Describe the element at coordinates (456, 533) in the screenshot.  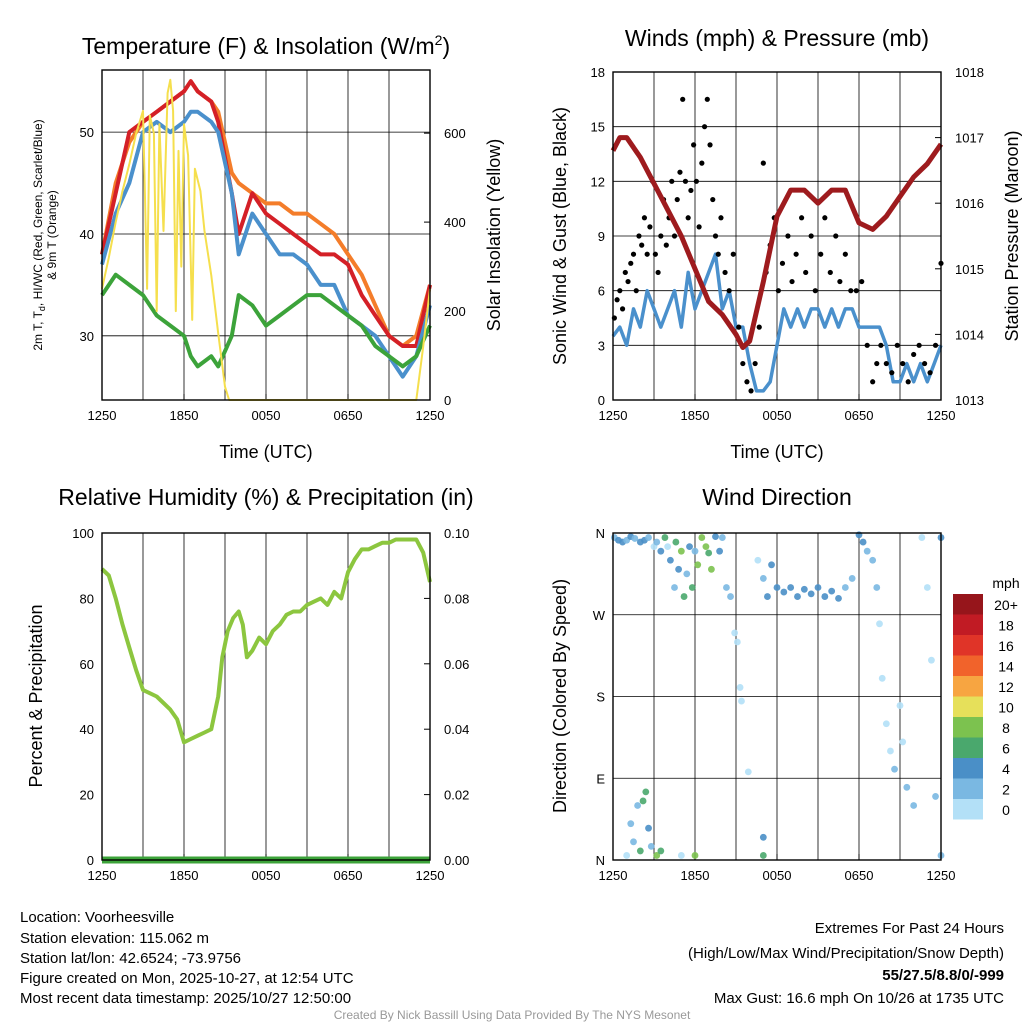
I see `y2-tick-label: 0.10` at that location.